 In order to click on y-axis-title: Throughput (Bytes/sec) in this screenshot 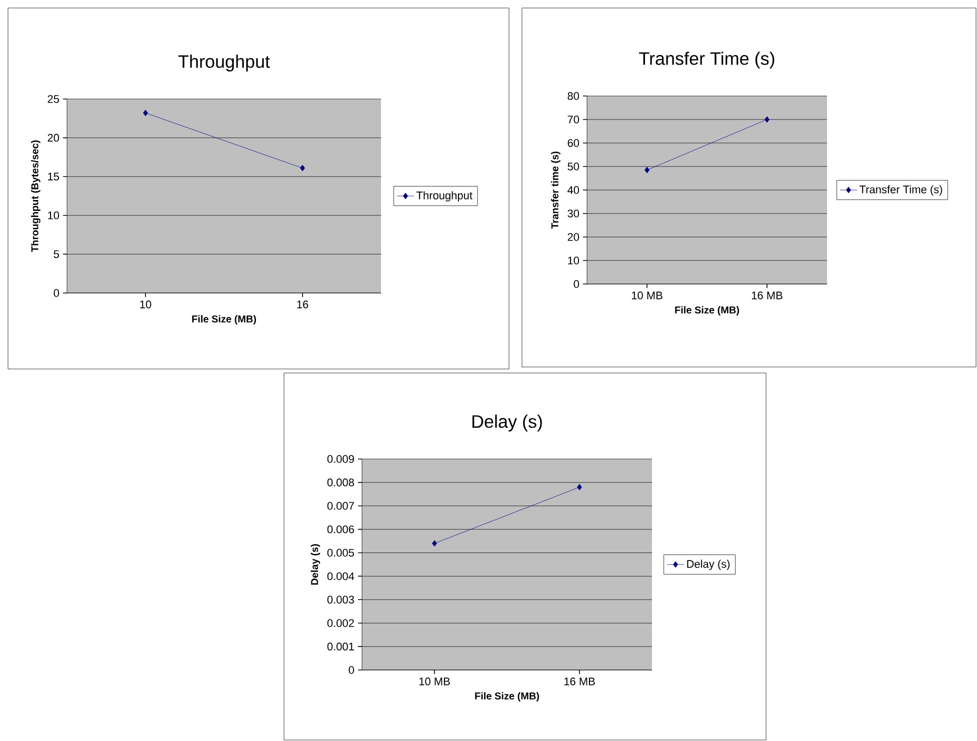, I will do `click(35, 196)`.